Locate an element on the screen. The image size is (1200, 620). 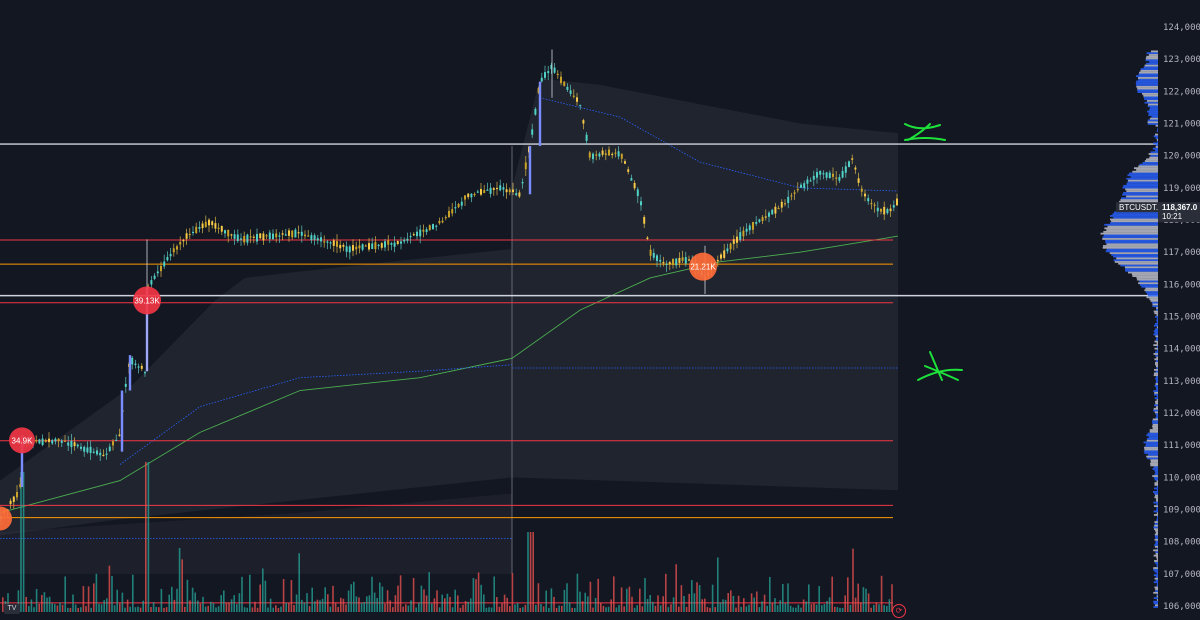
ticker-symbol: BTCUSDT.P is located at coordinates (1141, 207).